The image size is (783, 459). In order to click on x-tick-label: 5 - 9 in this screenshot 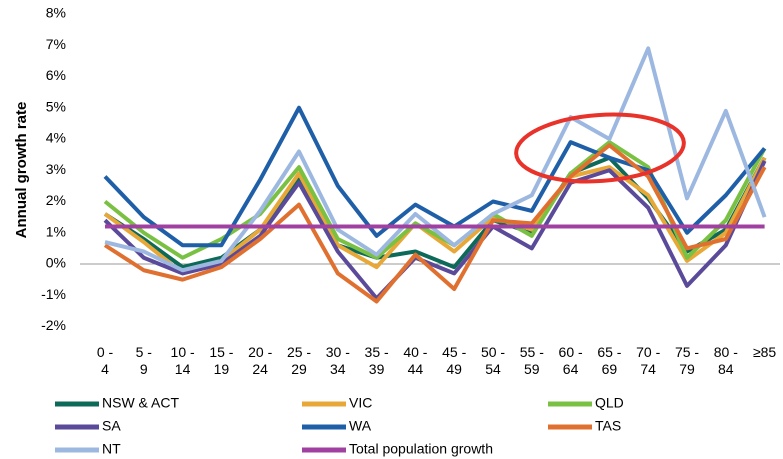, I will do `click(143, 360)`.